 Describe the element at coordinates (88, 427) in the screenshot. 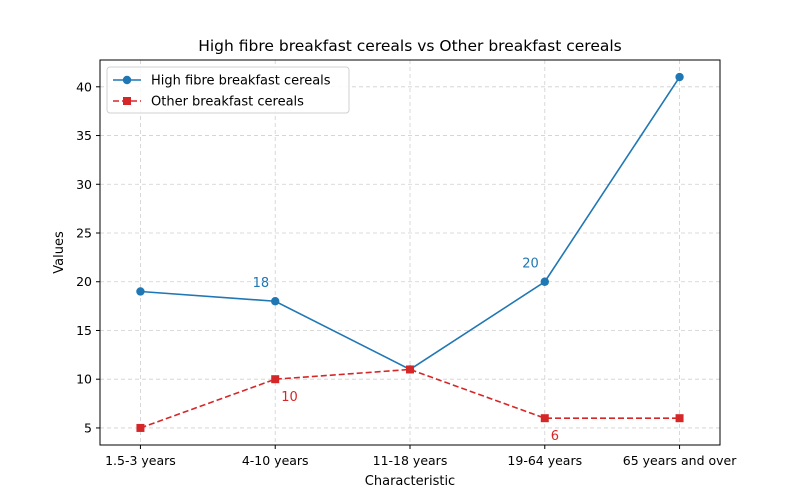

I see `y-tick-label: 5` at that location.